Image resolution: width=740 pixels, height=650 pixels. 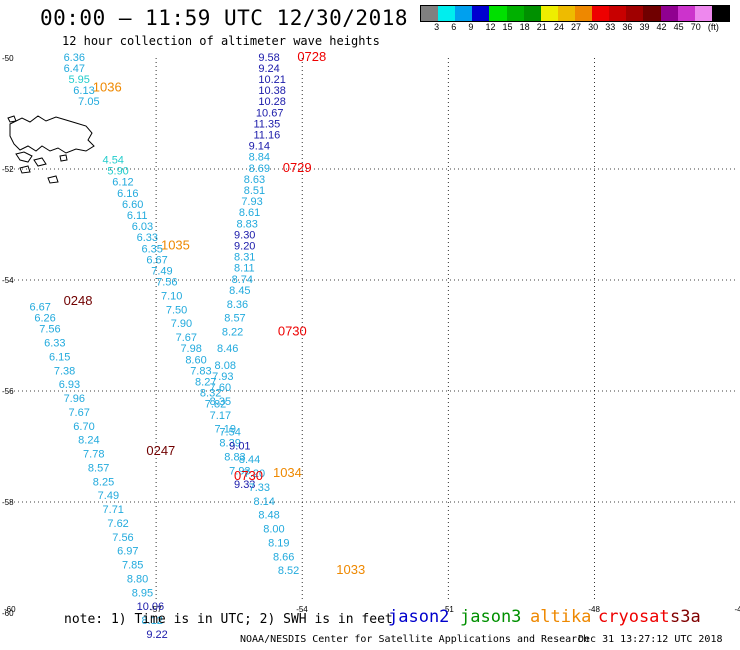 I want to click on pass-time-label: 1036, so click(x=107, y=86).